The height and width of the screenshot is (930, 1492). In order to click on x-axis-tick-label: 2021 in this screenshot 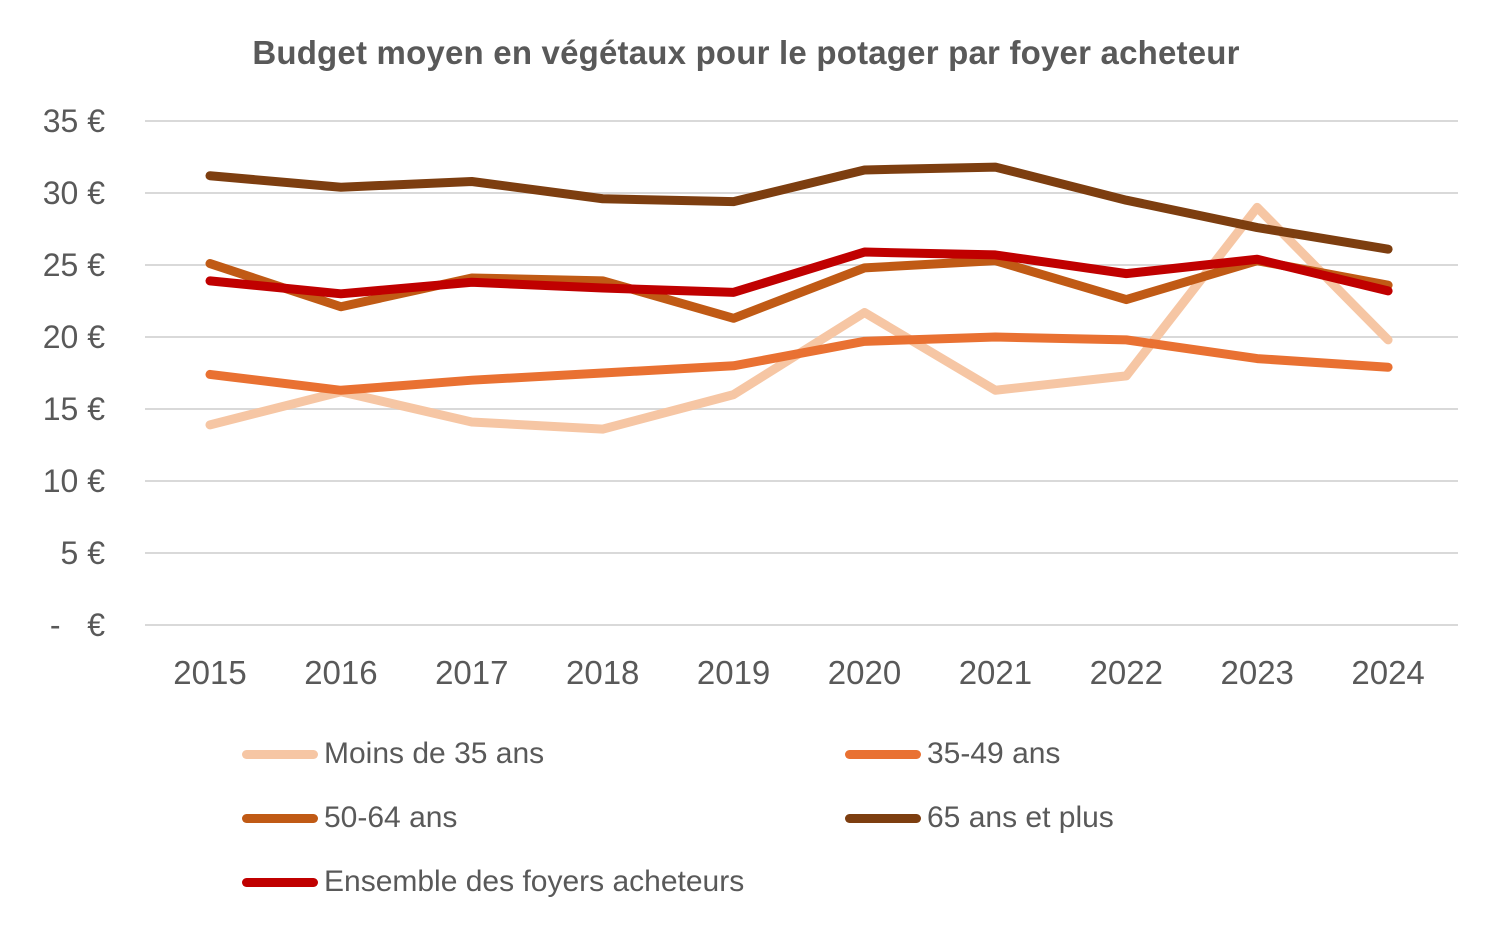, I will do `click(995, 672)`.